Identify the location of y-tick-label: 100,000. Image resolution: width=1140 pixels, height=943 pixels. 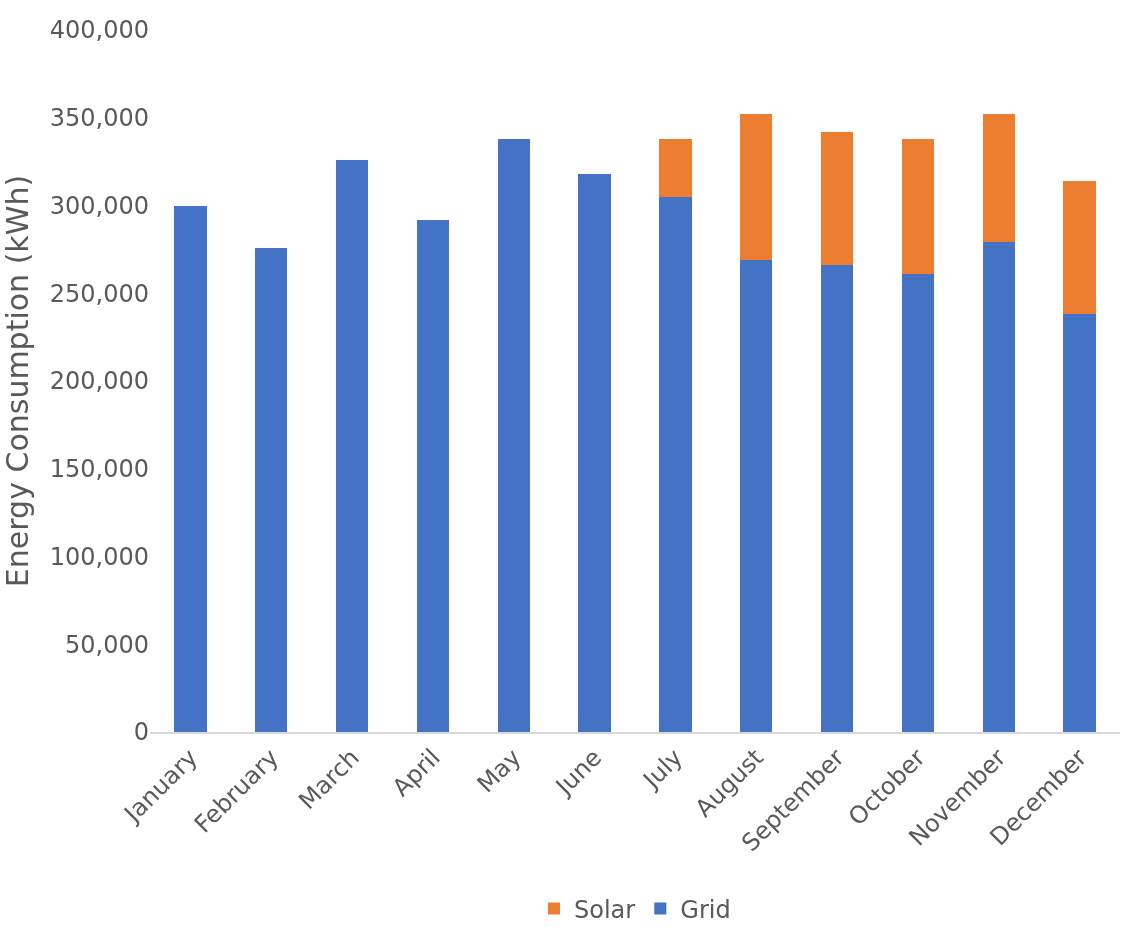
(99, 556).